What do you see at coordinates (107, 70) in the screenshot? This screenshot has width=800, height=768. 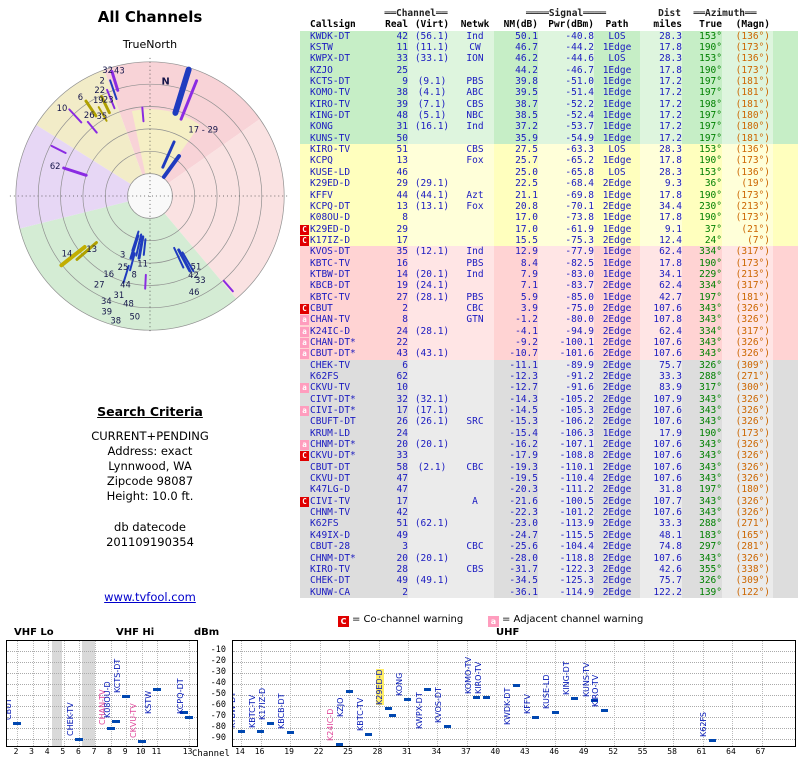 I see `radar-channel-label: 32` at bounding box center [107, 70].